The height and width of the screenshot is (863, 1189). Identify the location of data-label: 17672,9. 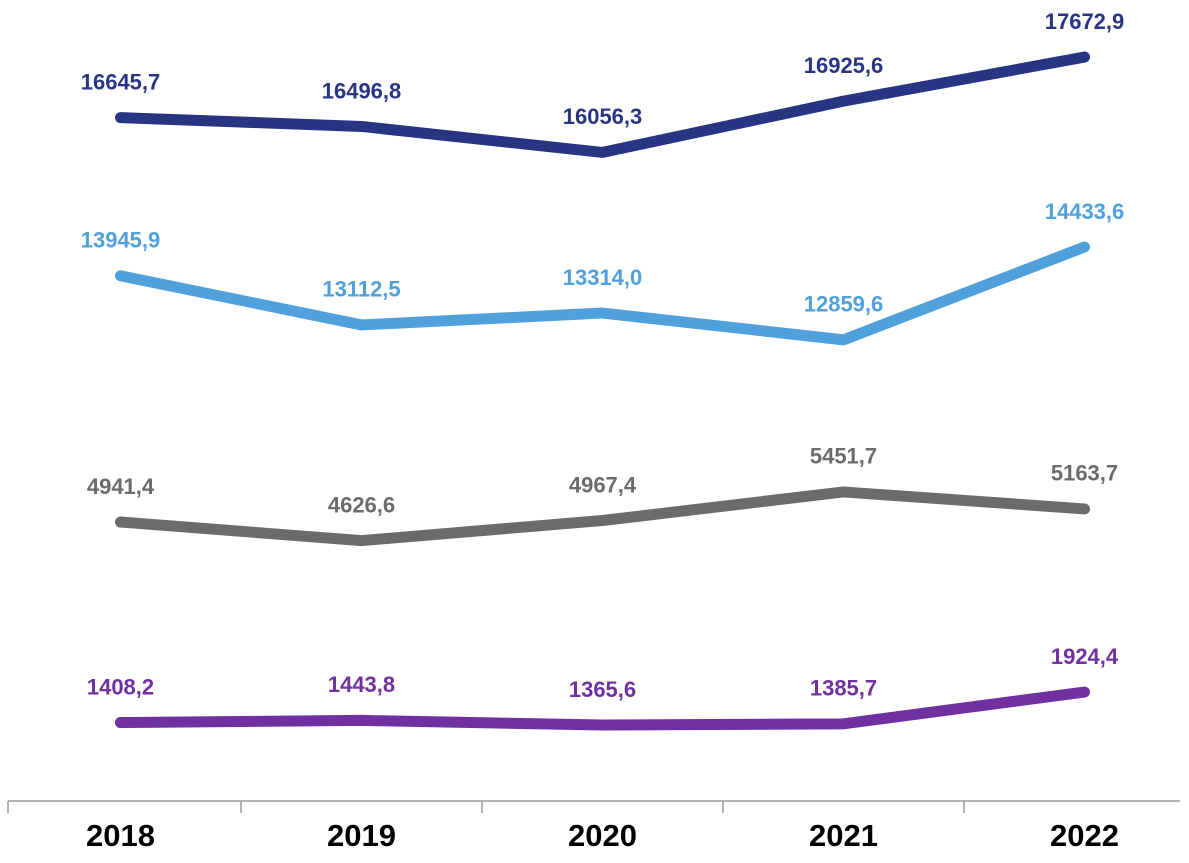
(1085, 21).